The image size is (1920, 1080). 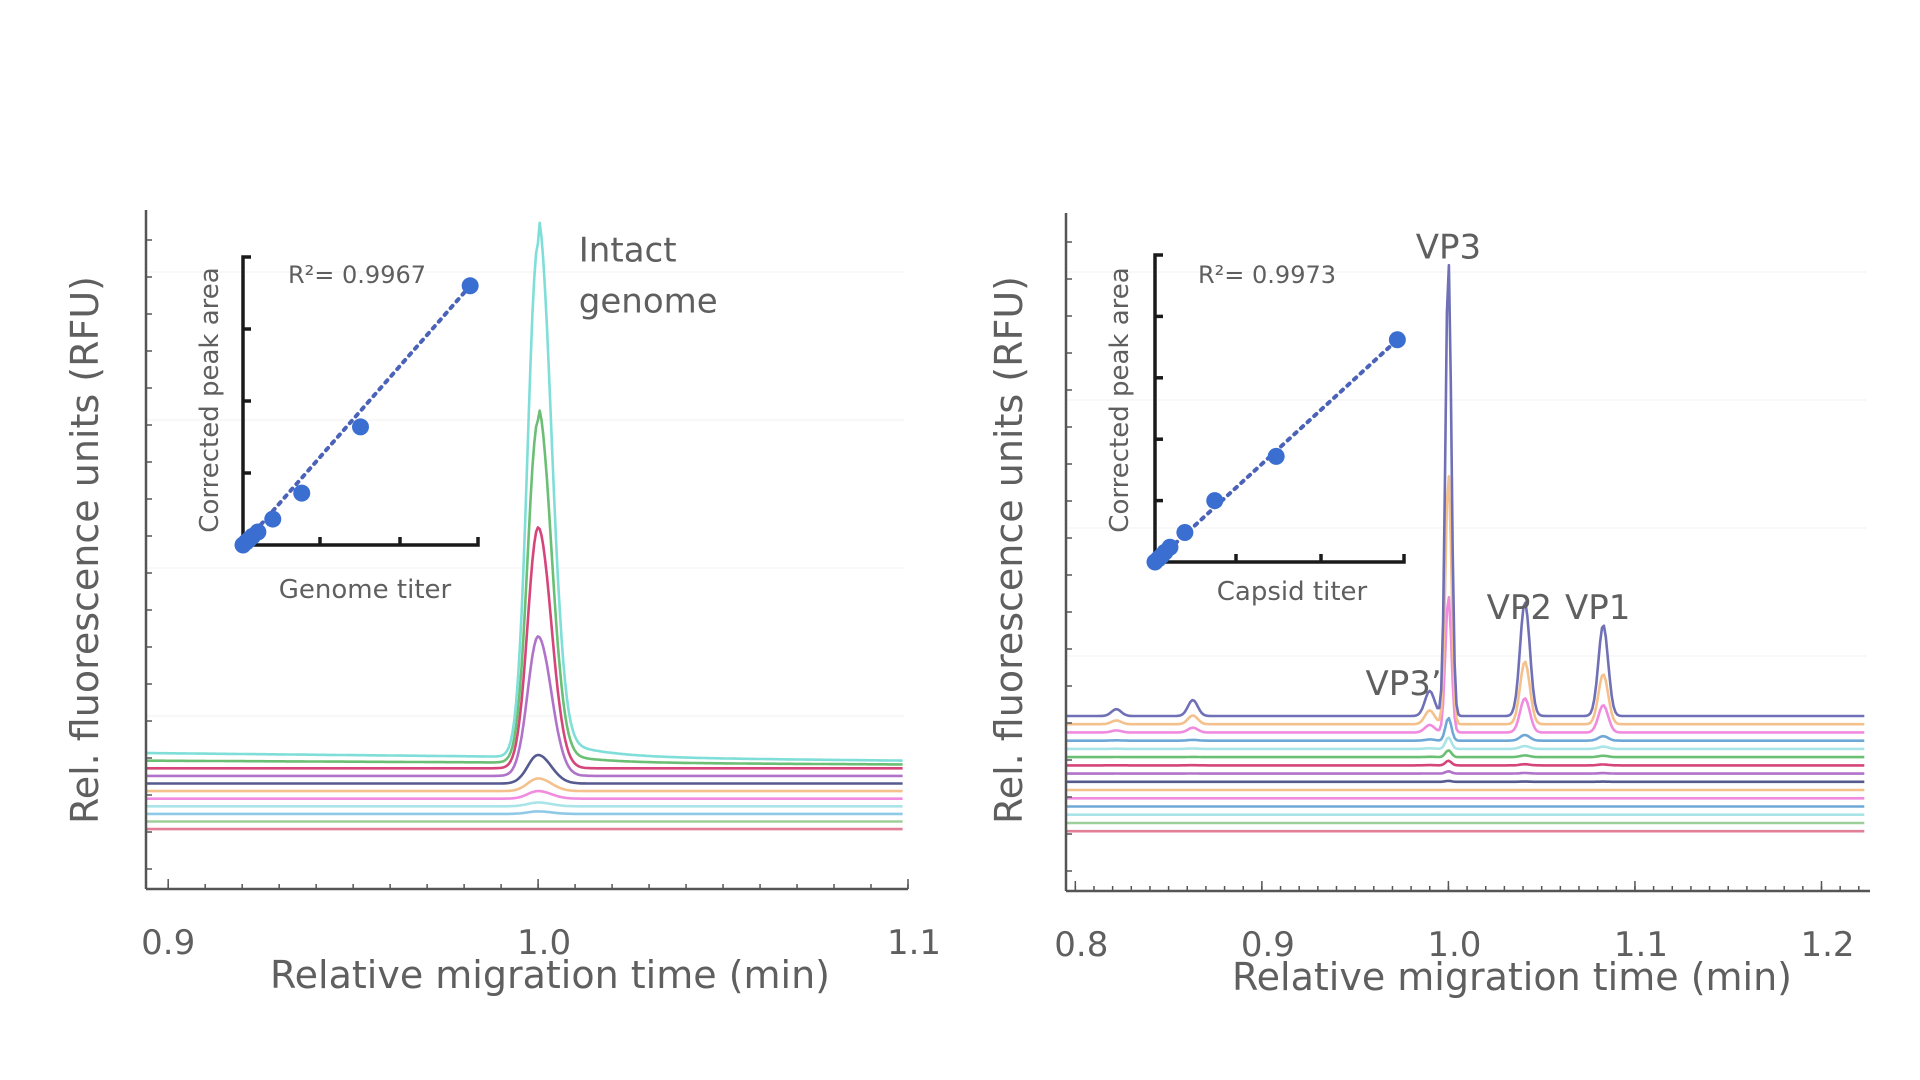 What do you see at coordinates (1597, 608) in the screenshot?
I see `peak-annotation: VP1` at bounding box center [1597, 608].